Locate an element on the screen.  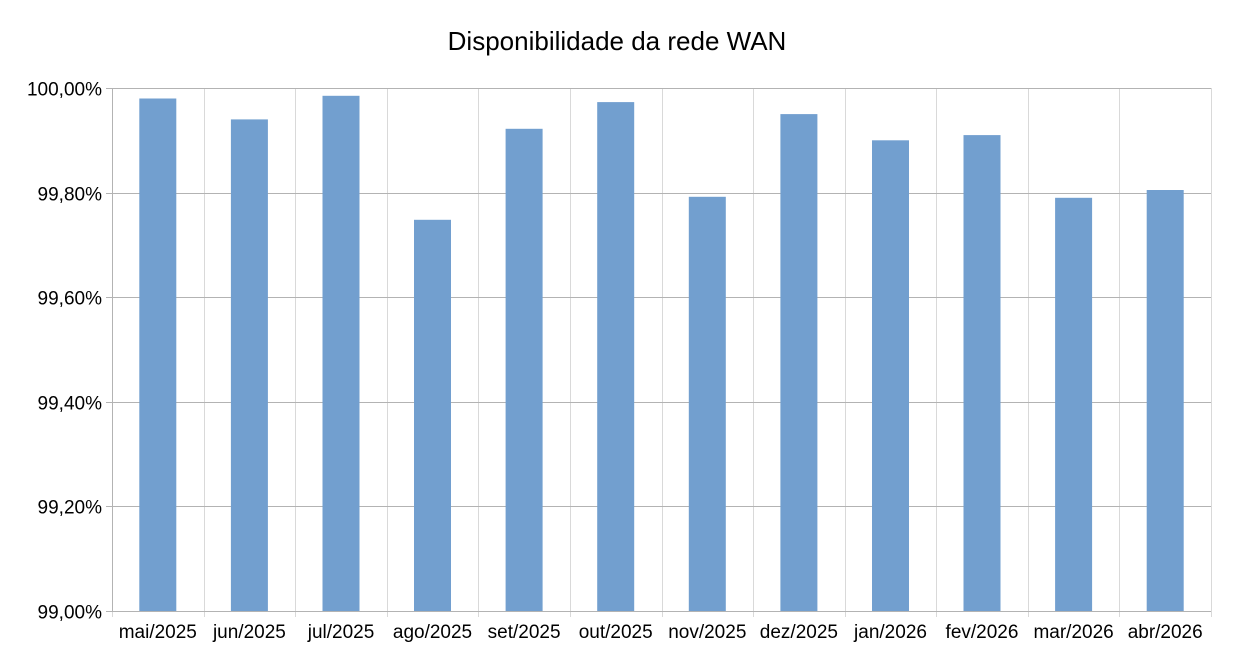
y-tick-label: 99,60% is located at coordinates (70, 299).